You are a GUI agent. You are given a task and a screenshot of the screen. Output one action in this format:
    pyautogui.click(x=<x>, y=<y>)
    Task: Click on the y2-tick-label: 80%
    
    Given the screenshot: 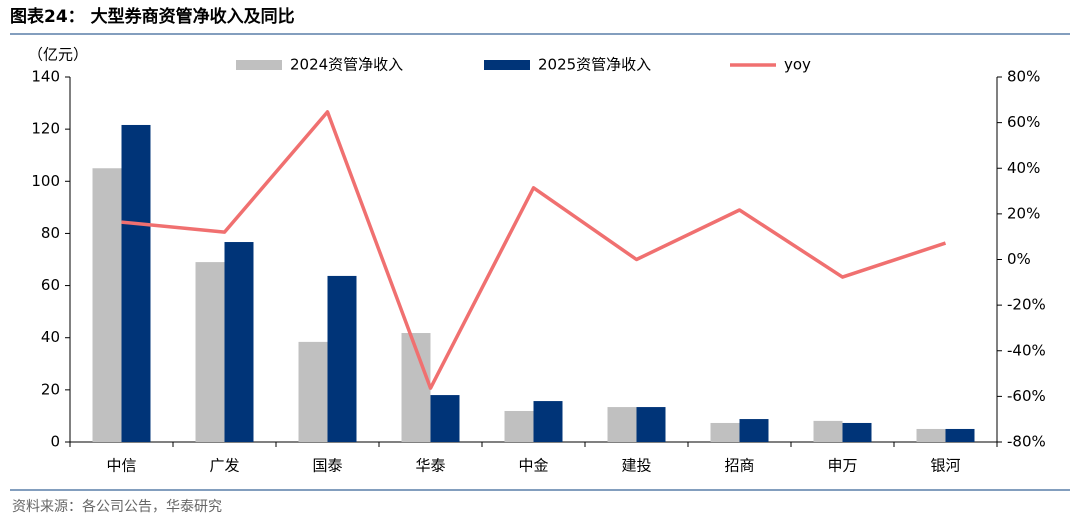 What is the action you would take?
    pyautogui.click(x=1023, y=77)
    